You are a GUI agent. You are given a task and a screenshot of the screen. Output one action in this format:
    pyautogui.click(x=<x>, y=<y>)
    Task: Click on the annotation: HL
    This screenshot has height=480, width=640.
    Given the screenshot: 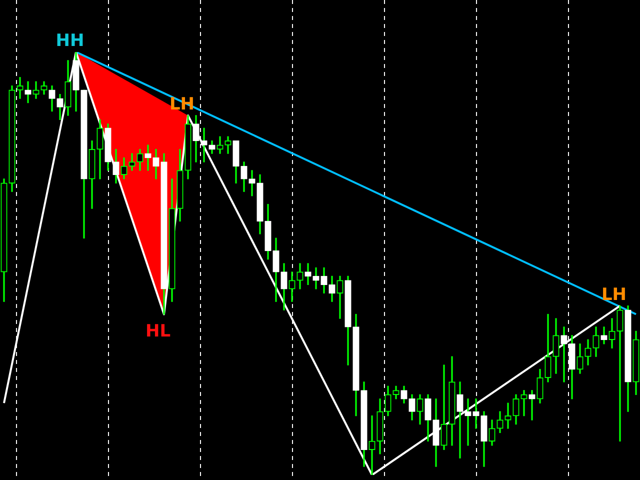 What is the action you would take?
    pyautogui.click(x=158, y=331)
    